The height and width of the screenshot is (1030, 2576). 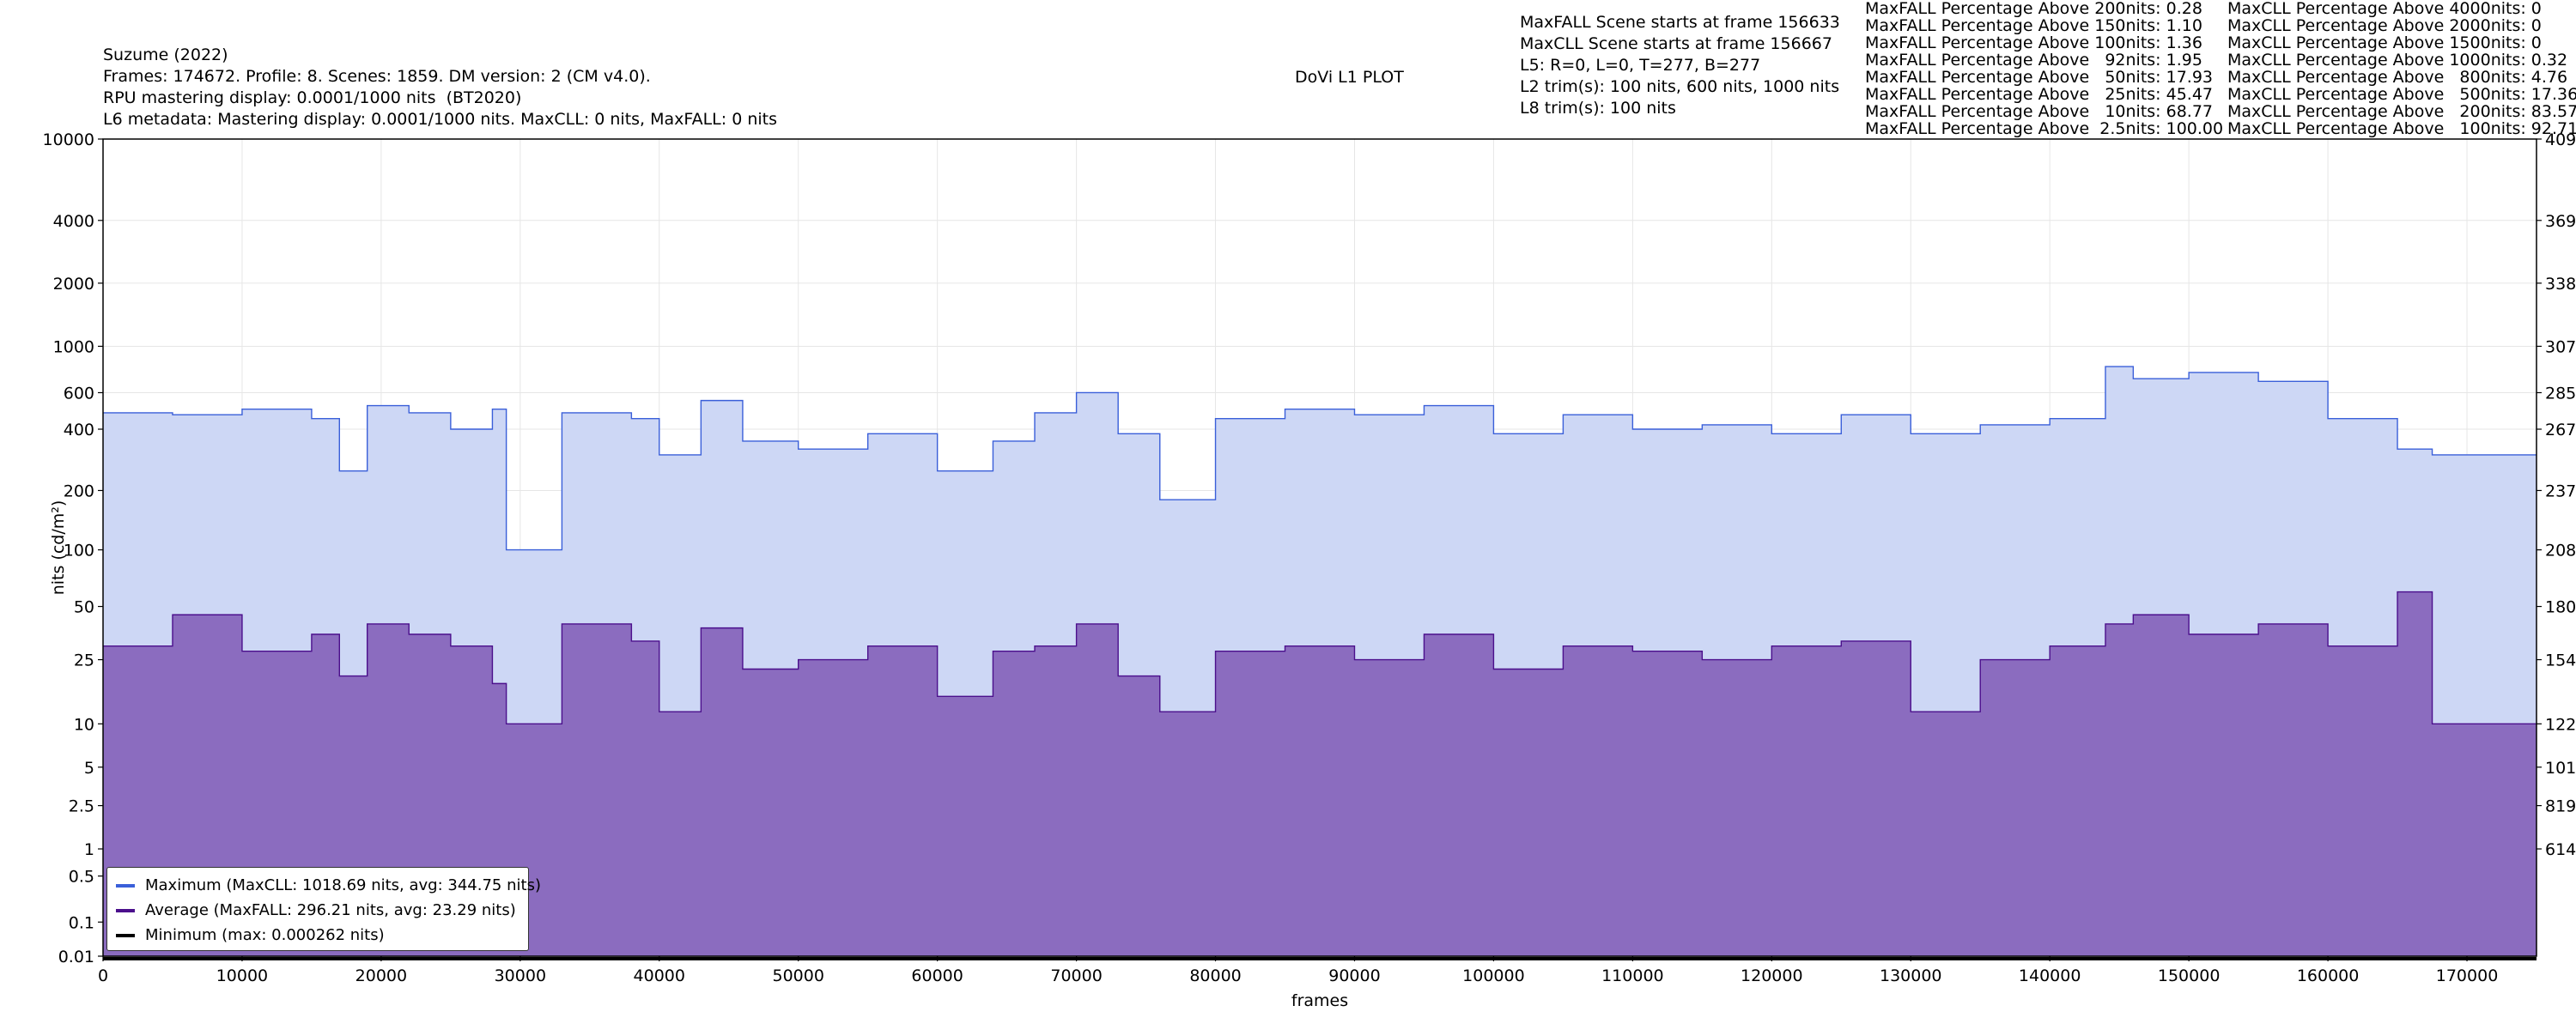 I want to click on y-tick-label: 4000, so click(x=74, y=221).